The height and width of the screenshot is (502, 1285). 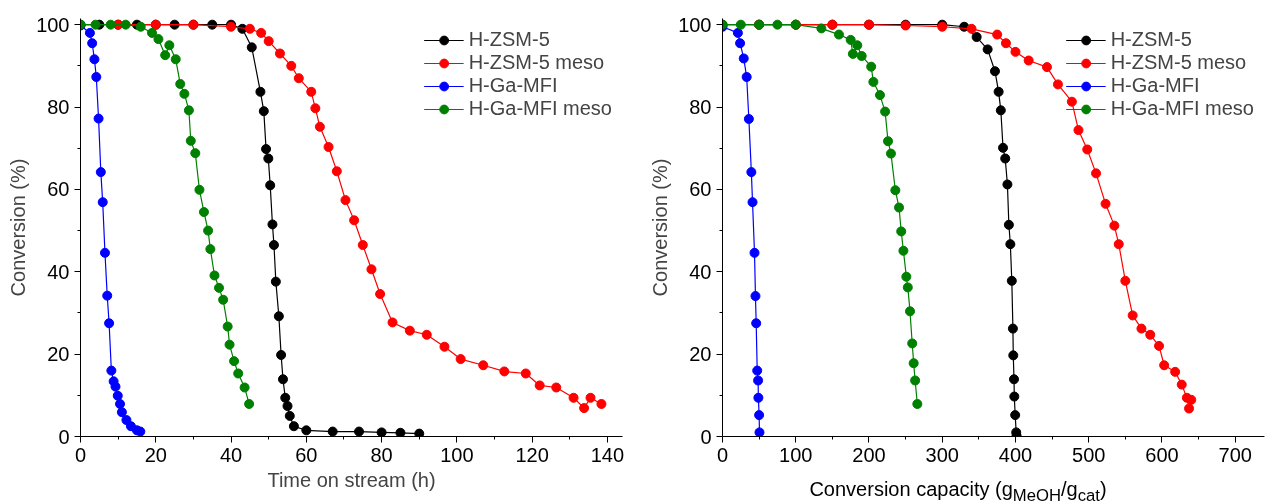 I want to click on x-tick-label: 40, so click(x=231, y=454).